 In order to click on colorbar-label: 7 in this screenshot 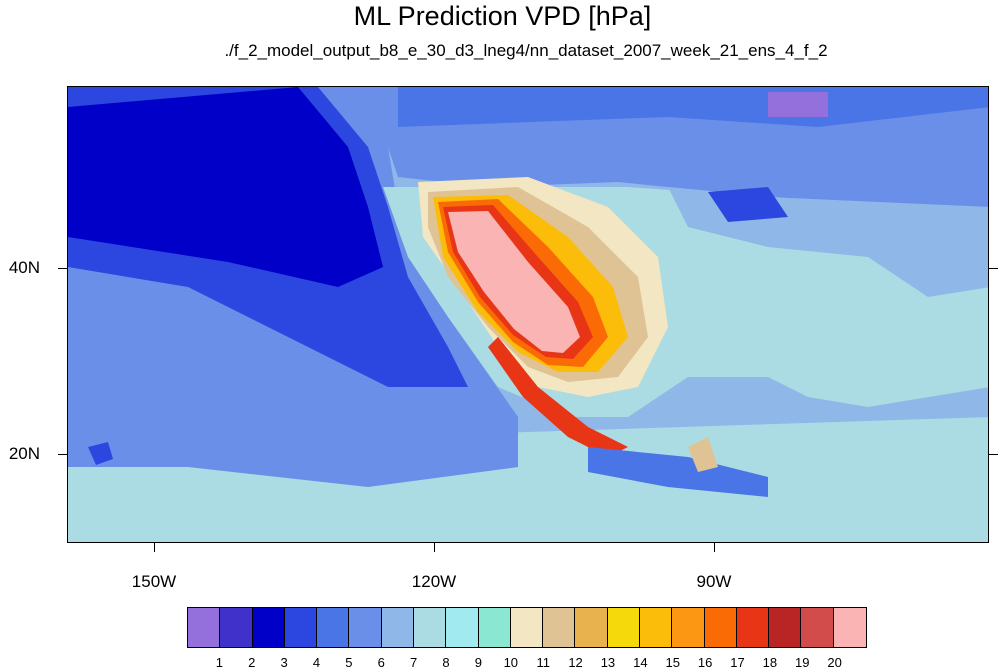, I will do `click(414, 662)`.